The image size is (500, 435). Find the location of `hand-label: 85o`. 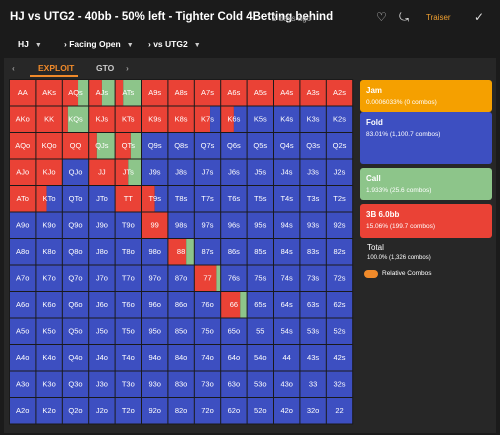

hand-label: 85o is located at coordinates (181, 331).